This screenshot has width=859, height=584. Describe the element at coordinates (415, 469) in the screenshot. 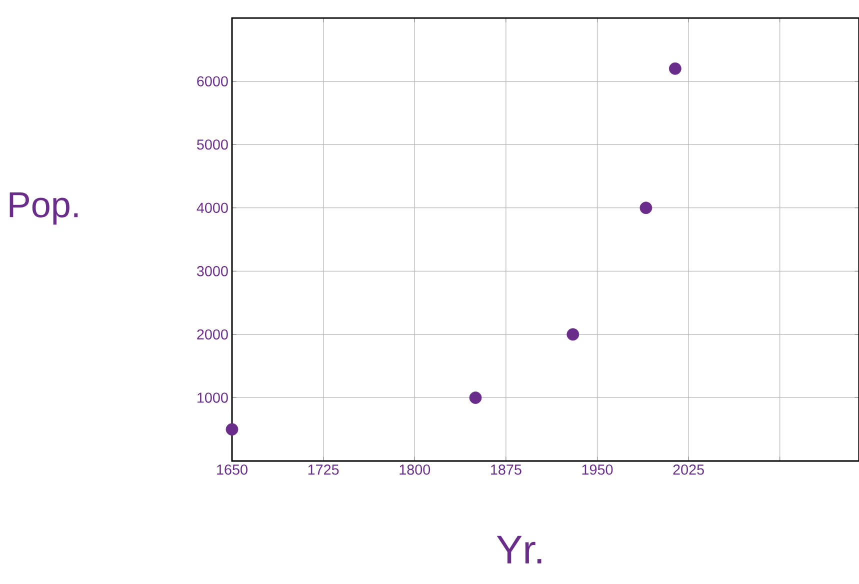

I see `x-tick-label: 1800` at that location.